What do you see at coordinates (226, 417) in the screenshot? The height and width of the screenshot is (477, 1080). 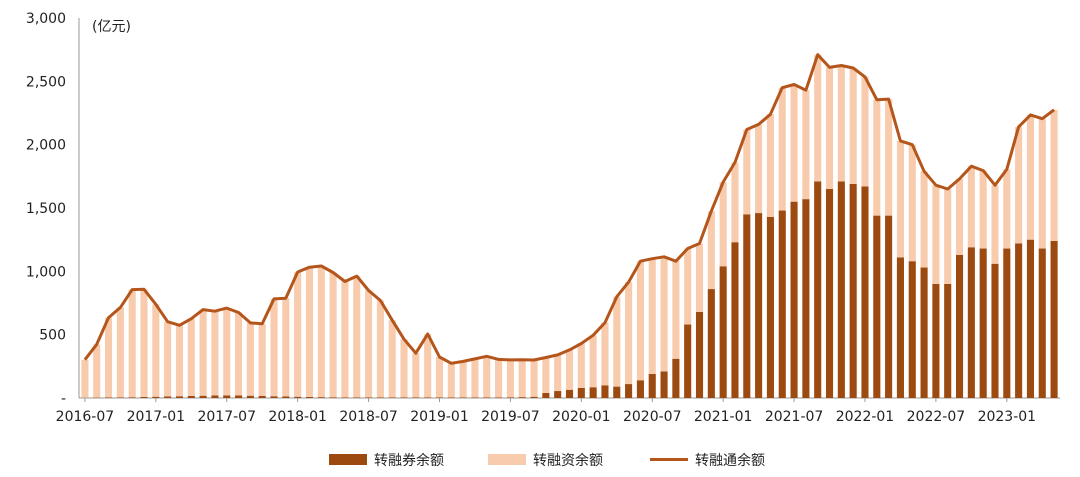 I see `x-tick-label: 2017-07` at bounding box center [226, 417].